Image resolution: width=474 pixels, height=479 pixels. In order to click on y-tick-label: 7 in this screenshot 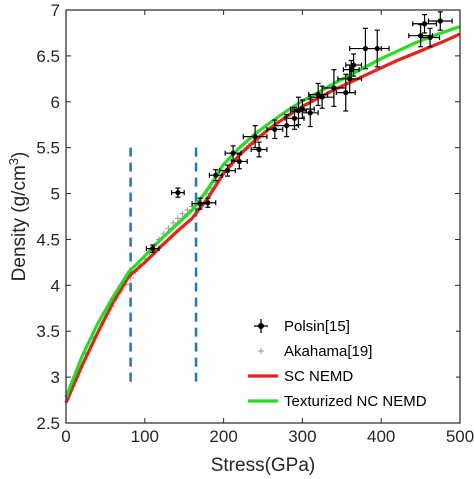, I will do `click(55, 10)`.